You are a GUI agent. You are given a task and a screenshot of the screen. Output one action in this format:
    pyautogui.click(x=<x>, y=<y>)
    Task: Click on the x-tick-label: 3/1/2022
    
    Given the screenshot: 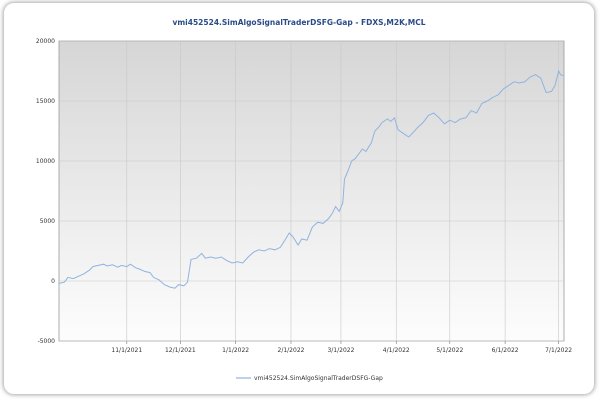 What is the action you would take?
    pyautogui.click(x=340, y=350)
    